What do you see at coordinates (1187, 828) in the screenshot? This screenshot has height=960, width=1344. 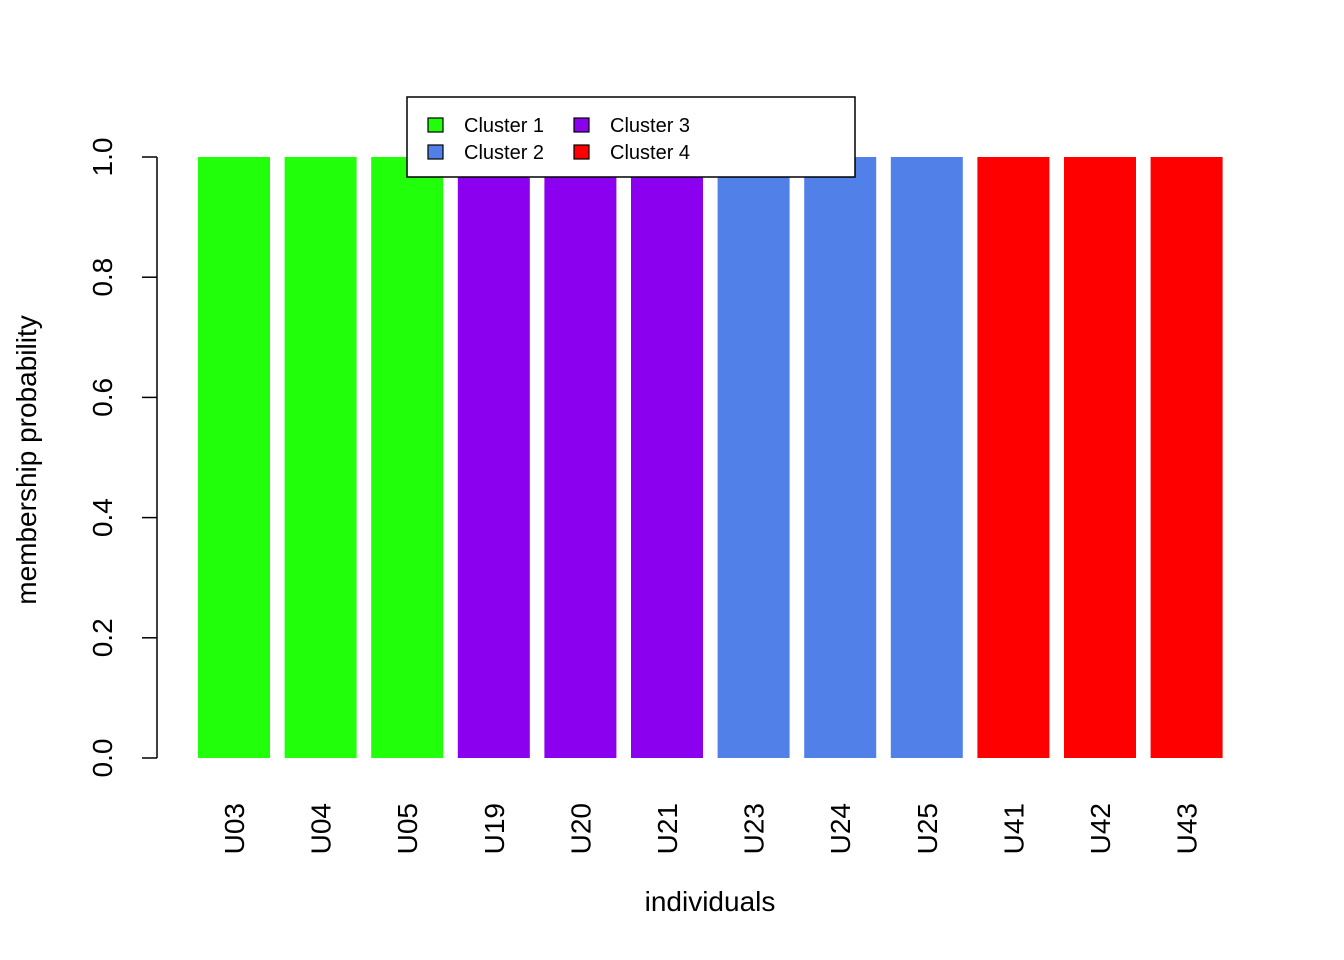 I see `x-tick-label: U43` at bounding box center [1187, 828].